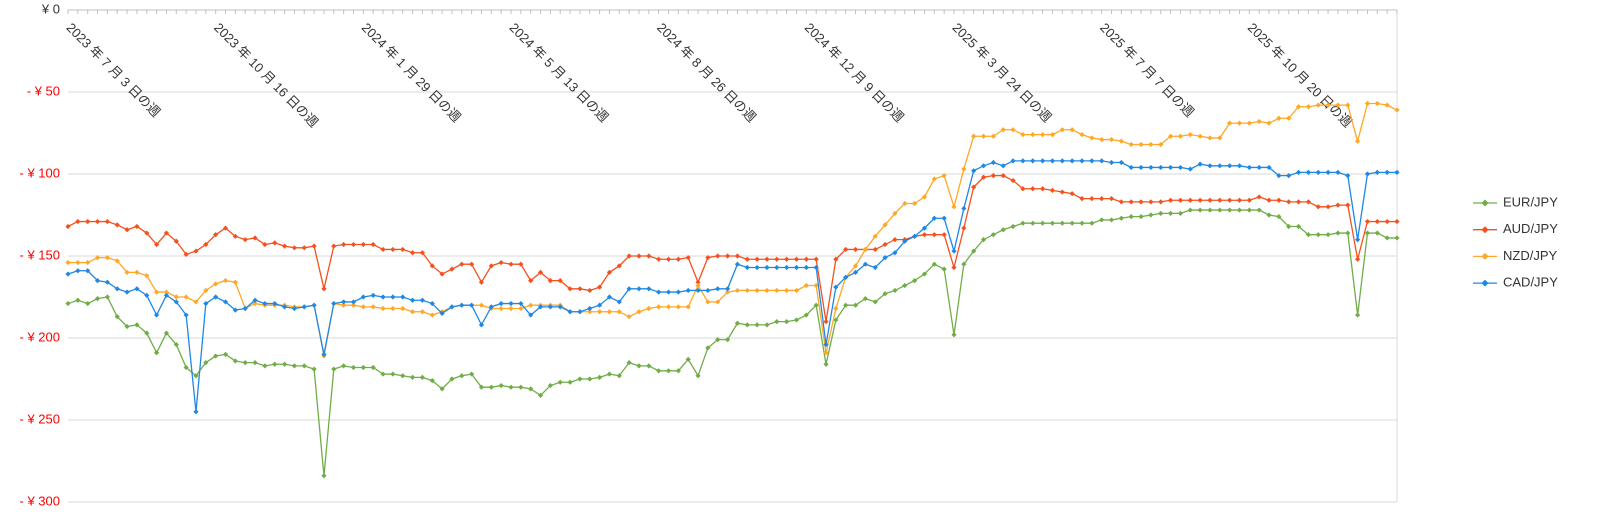 This screenshot has width=1601, height=527. I want to click on y-tick-label: ¥ 0, so click(50, 8).